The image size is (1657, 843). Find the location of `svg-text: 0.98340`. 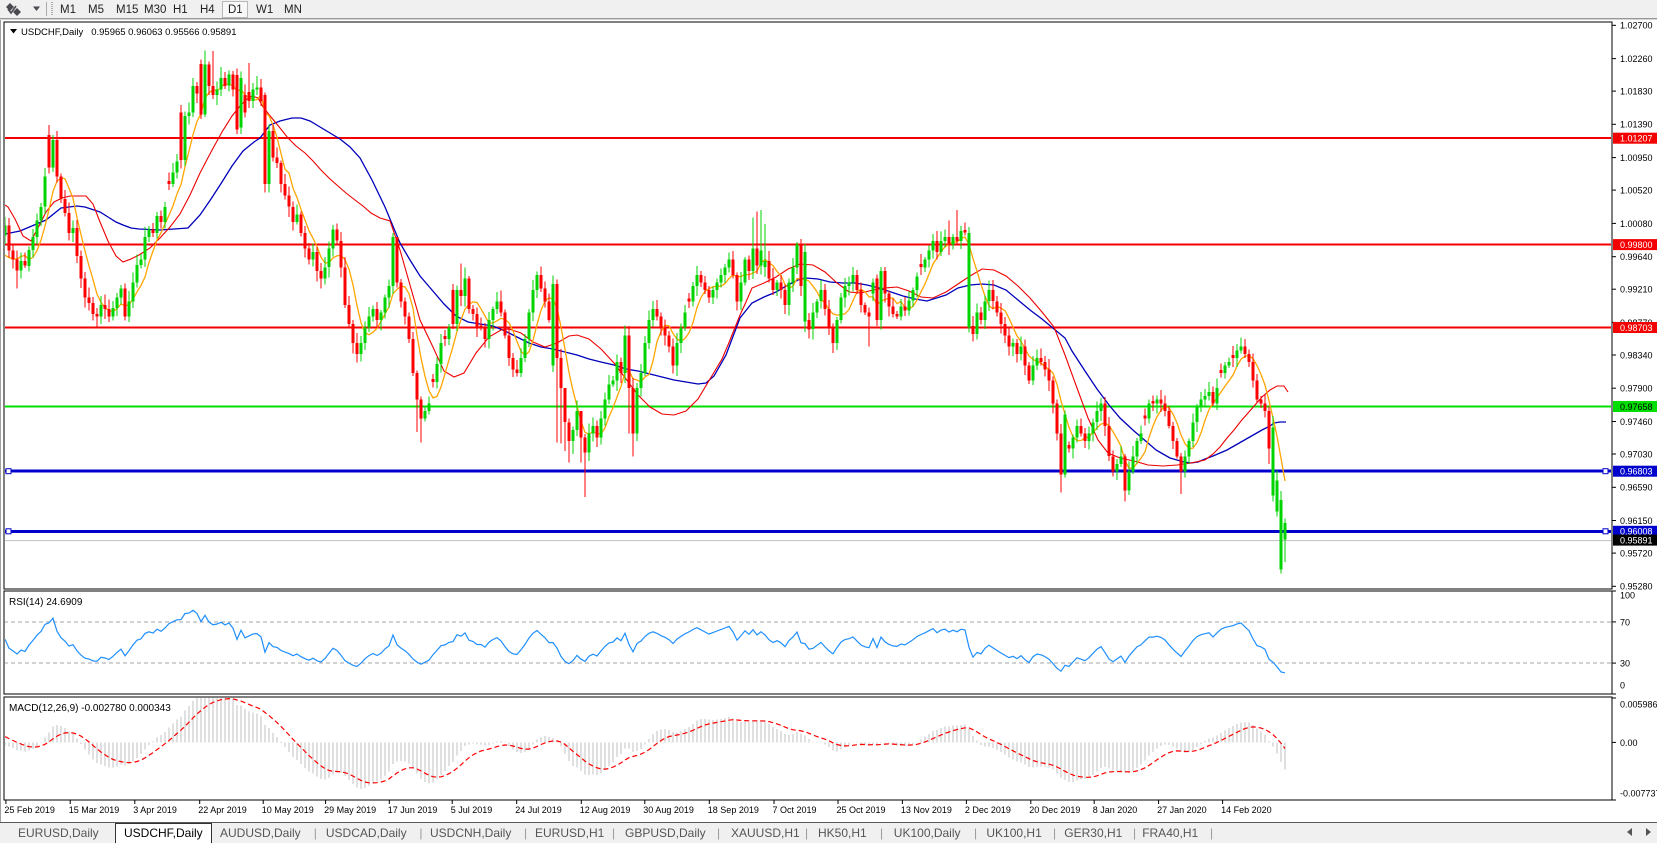

svg-text: 0.98340 is located at coordinates (1636, 355).